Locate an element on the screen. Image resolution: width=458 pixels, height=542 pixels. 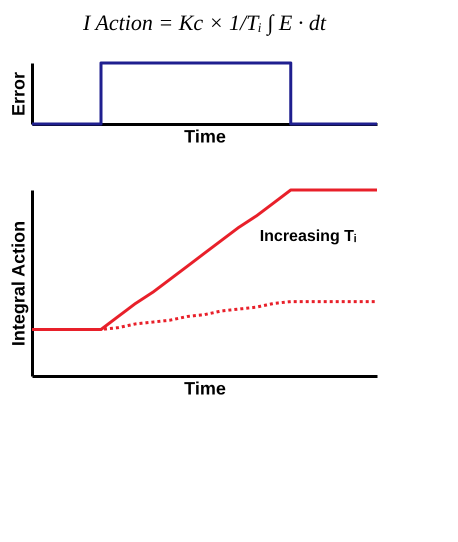
annotation: Increasing Tᵢ is located at coordinates (308, 236).